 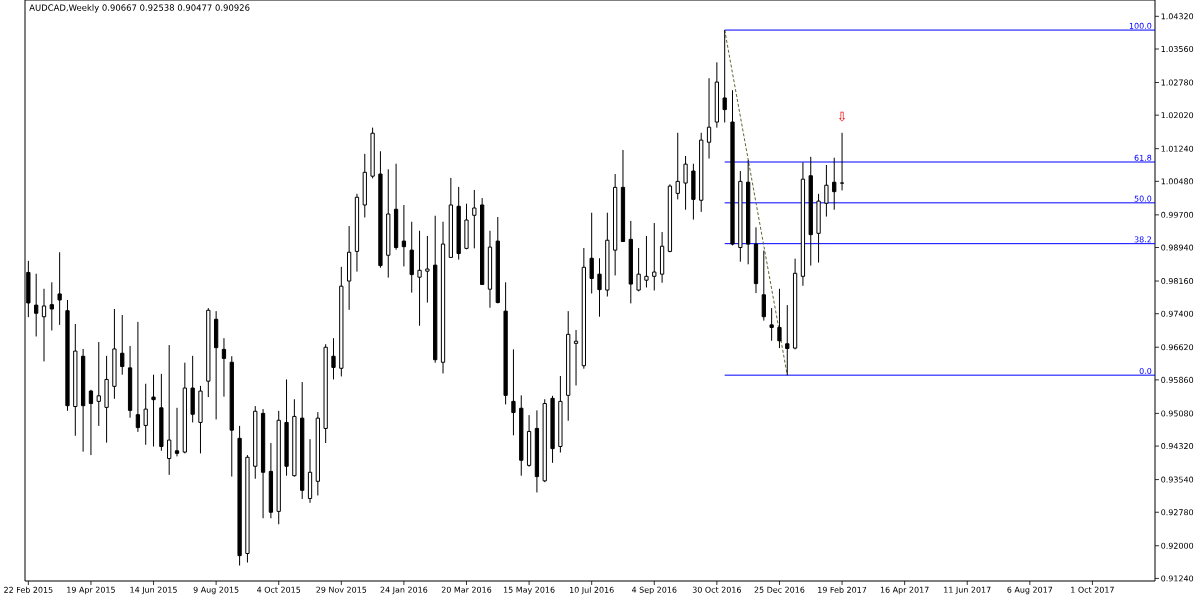 What do you see at coordinates (842, 116) in the screenshot?
I see `annotation: ⇩` at bounding box center [842, 116].